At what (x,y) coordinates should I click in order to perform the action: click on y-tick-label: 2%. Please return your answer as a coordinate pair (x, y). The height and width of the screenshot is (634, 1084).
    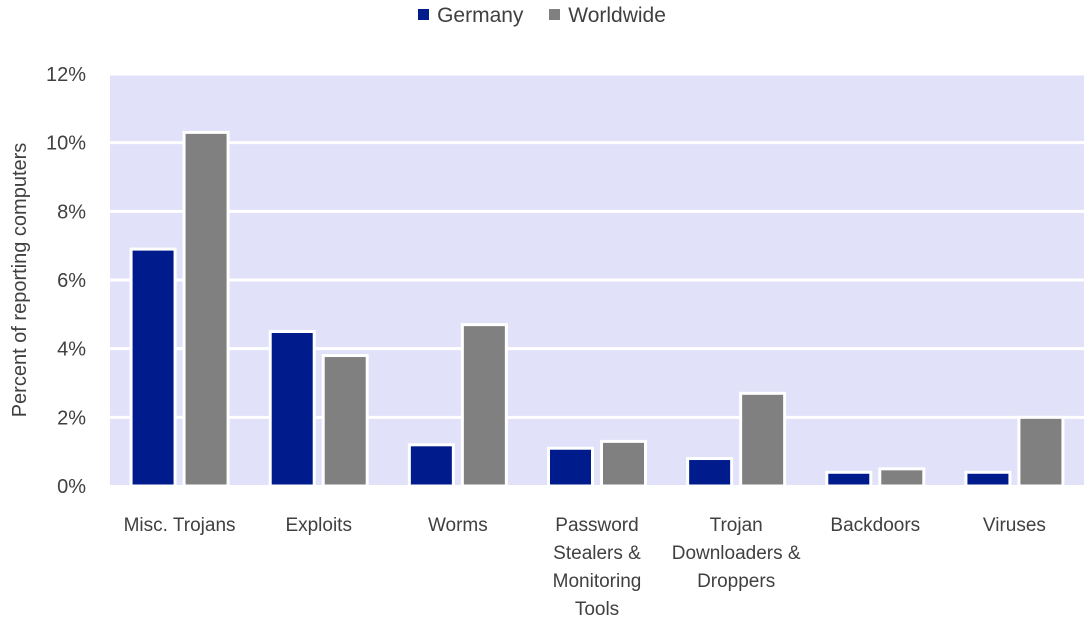
    Looking at the image, I should click on (71, 418).